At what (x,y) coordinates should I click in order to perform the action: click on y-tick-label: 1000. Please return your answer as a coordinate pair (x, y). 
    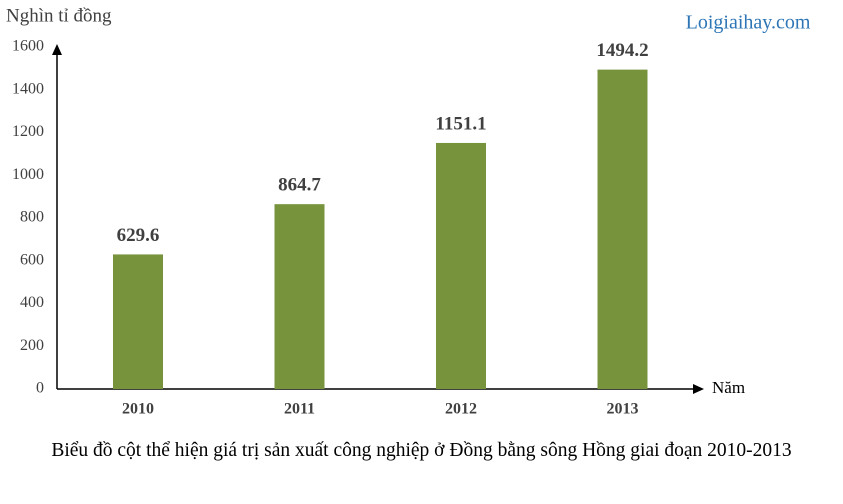
    Looking at the image, I should click on (28, 174).